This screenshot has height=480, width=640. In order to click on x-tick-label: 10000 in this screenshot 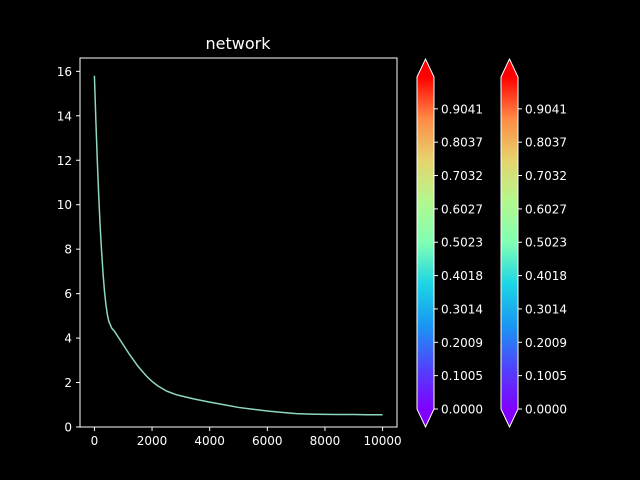, I will do `click(382, 441)`.